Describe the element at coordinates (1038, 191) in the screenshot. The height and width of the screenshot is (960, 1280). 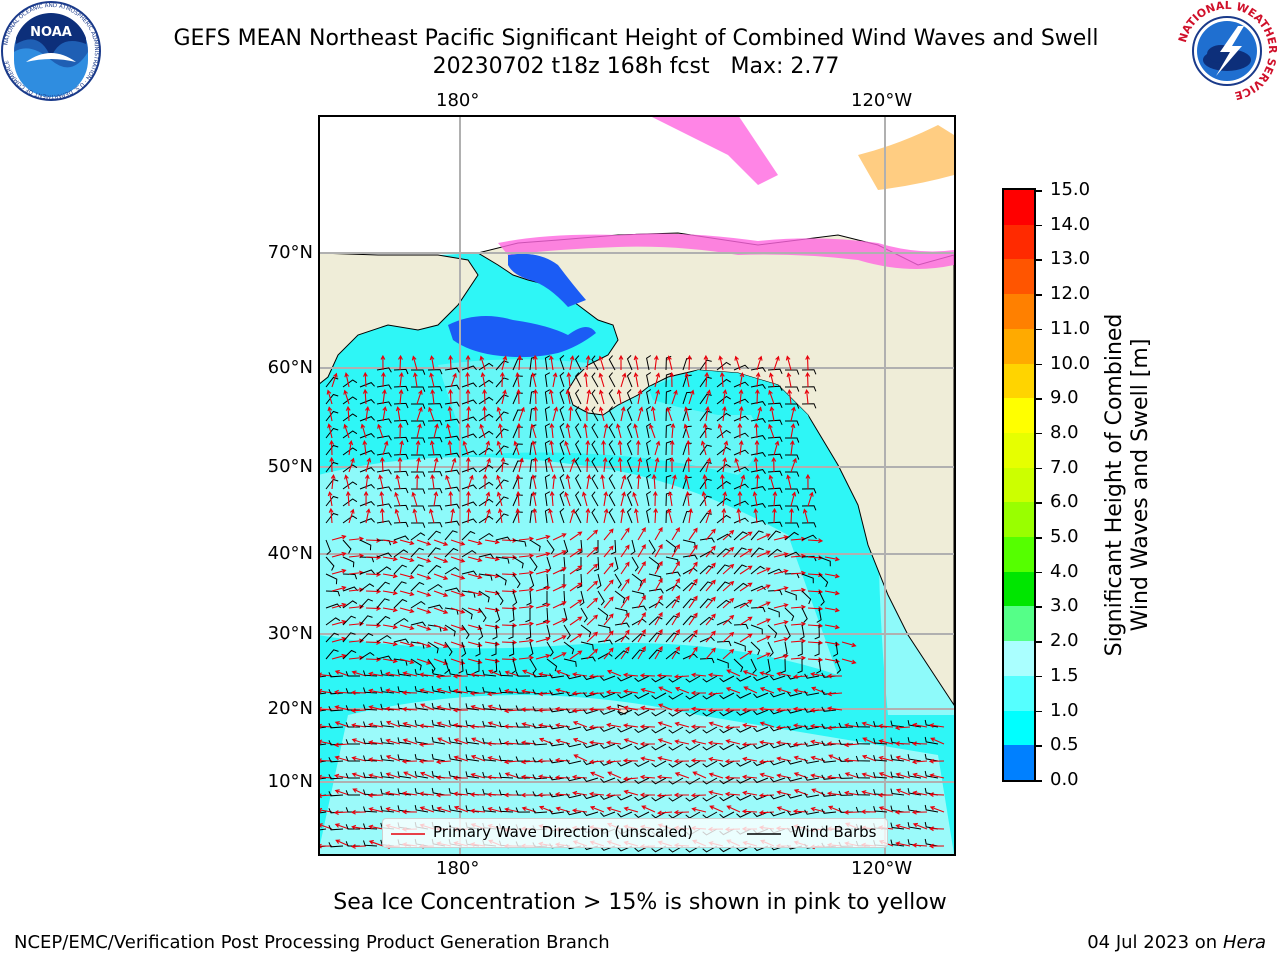
I see `colorbar-tick-mark` at that location.